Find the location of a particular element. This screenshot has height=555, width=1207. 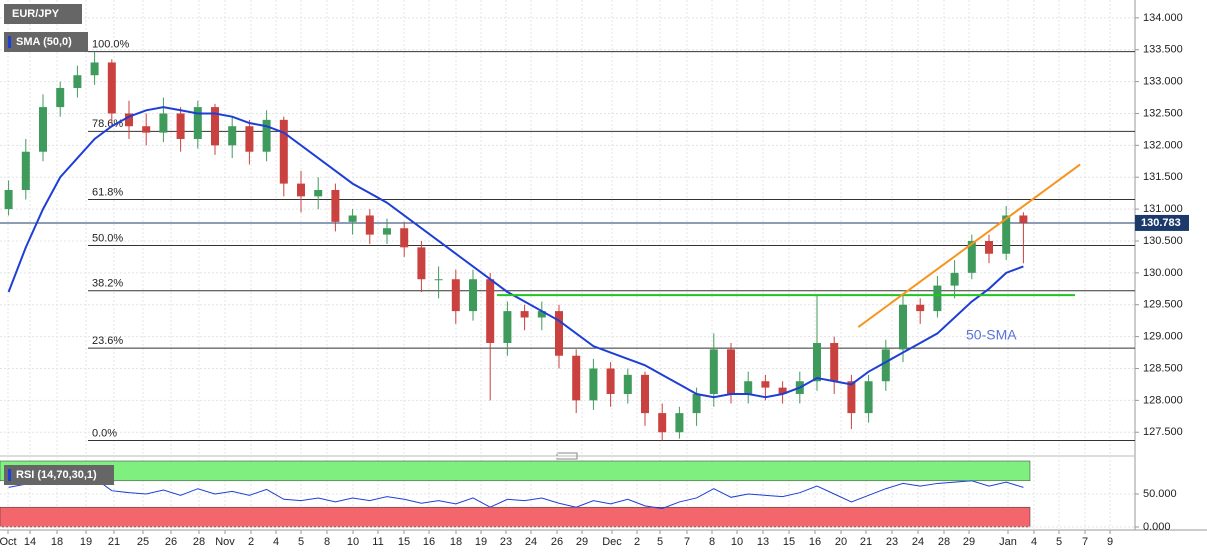

sma-annotation: 50-SMA is located at coordinates (991, 335).